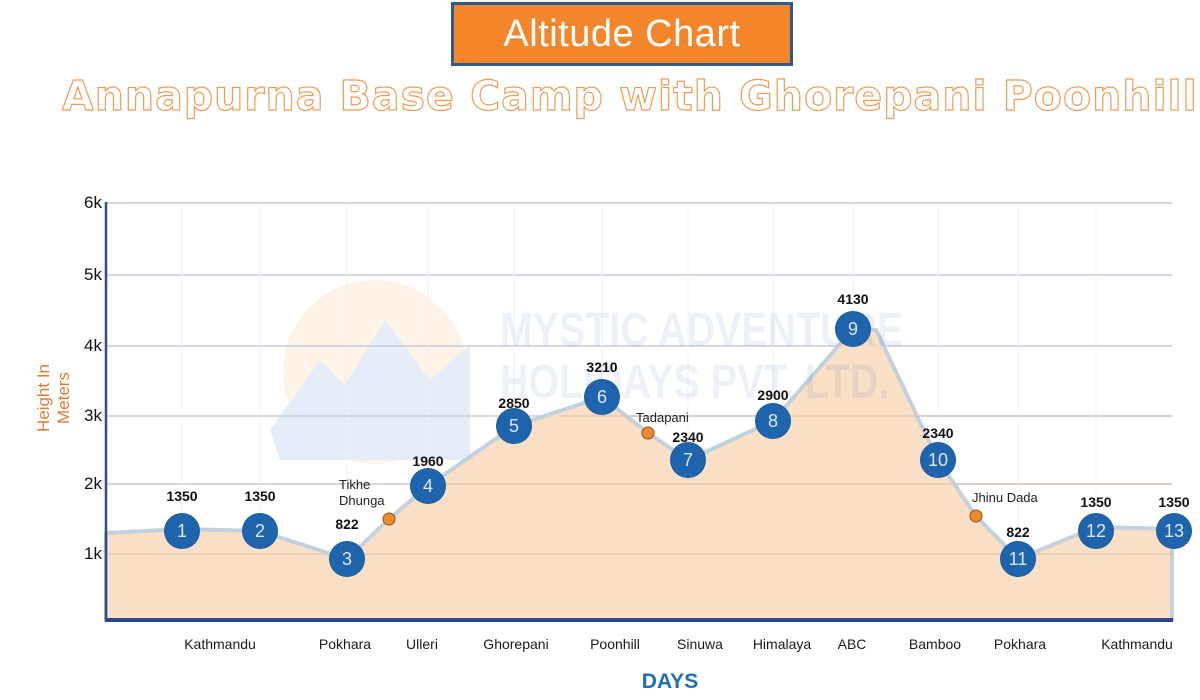  Describe the element at coordinates (1018, 532) in the screenshot. I see `value-label-day-11: 822` at that location.